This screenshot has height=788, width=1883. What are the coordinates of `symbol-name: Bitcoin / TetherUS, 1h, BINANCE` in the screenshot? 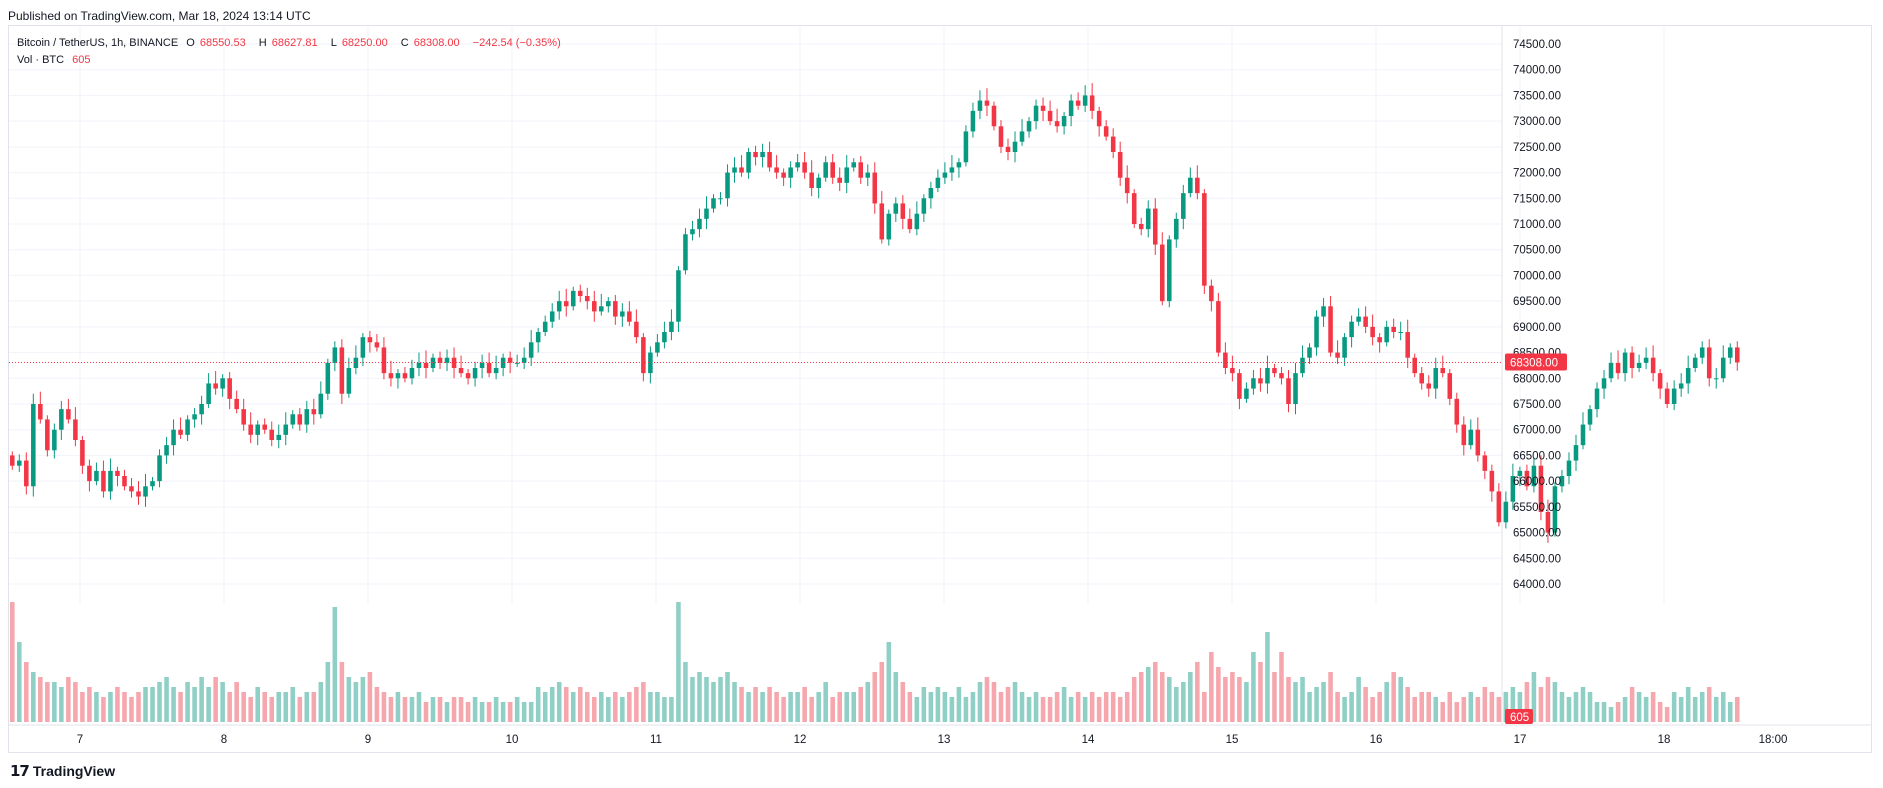 It's located at (98, 43).